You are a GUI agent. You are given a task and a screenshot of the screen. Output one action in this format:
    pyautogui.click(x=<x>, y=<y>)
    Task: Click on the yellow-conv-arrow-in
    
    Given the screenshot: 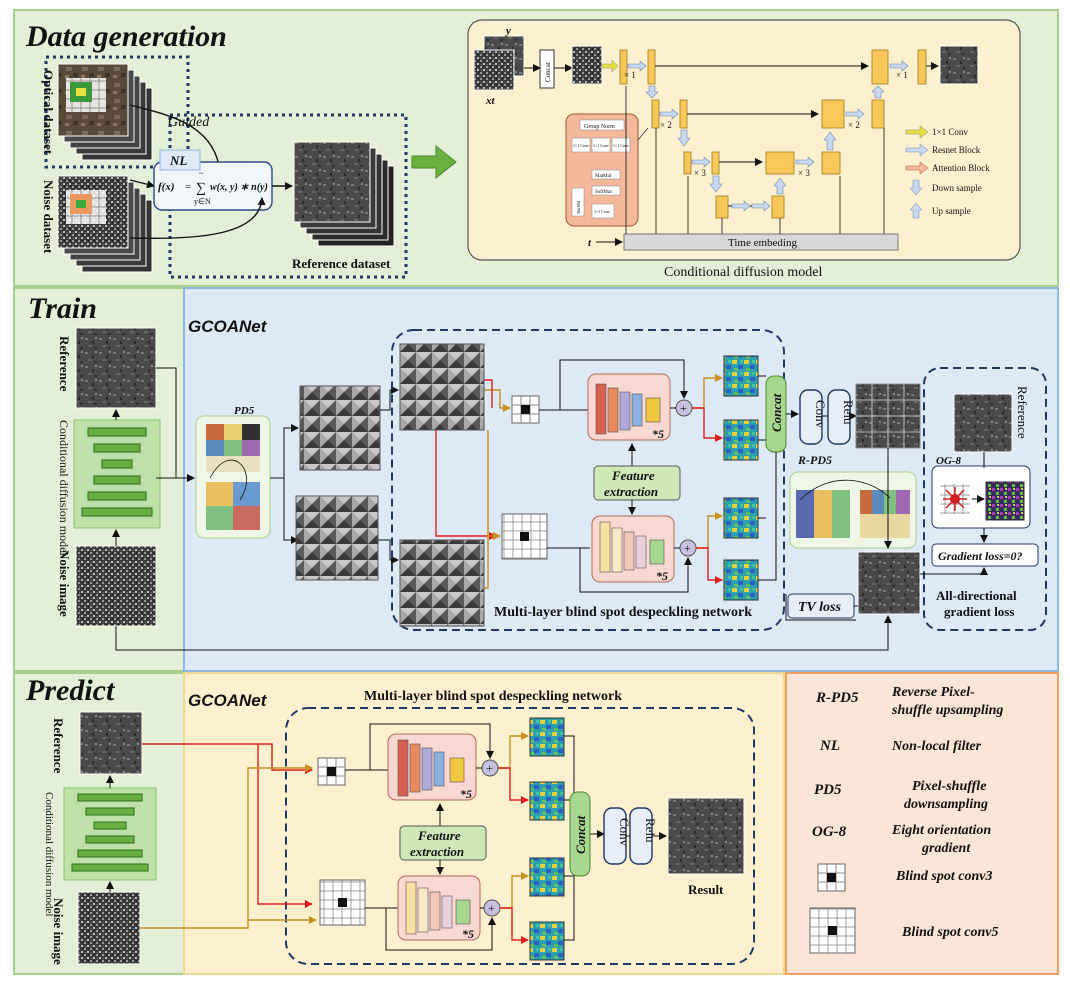 What is the action you would take?
    pyautogui.click(x=610, y=66)
    